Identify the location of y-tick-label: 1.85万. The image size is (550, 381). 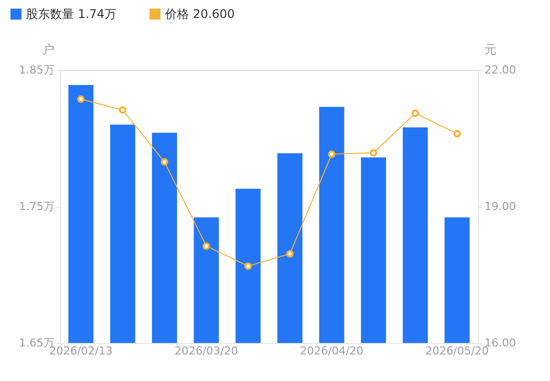
(36, 70).